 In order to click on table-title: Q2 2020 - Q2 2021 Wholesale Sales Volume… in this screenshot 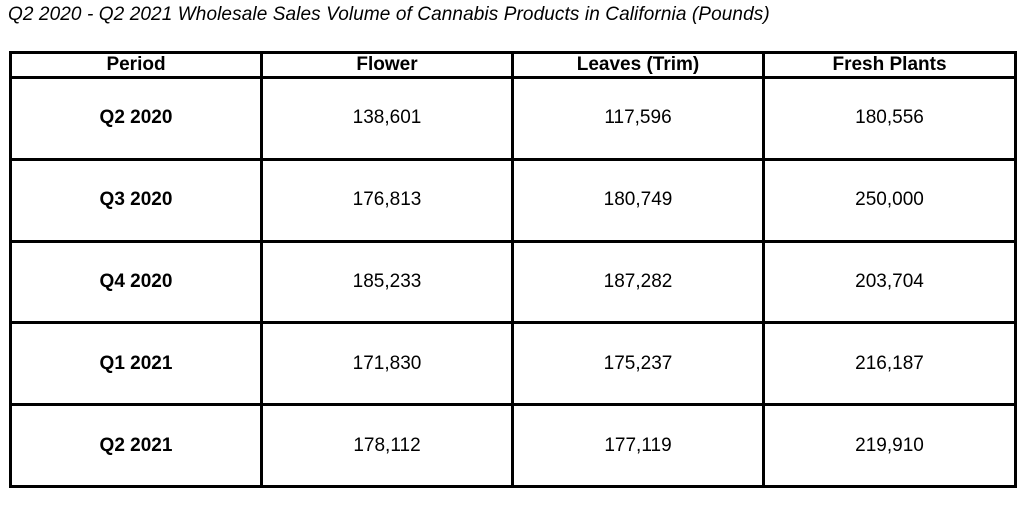, I will do `click(389, 14)`.